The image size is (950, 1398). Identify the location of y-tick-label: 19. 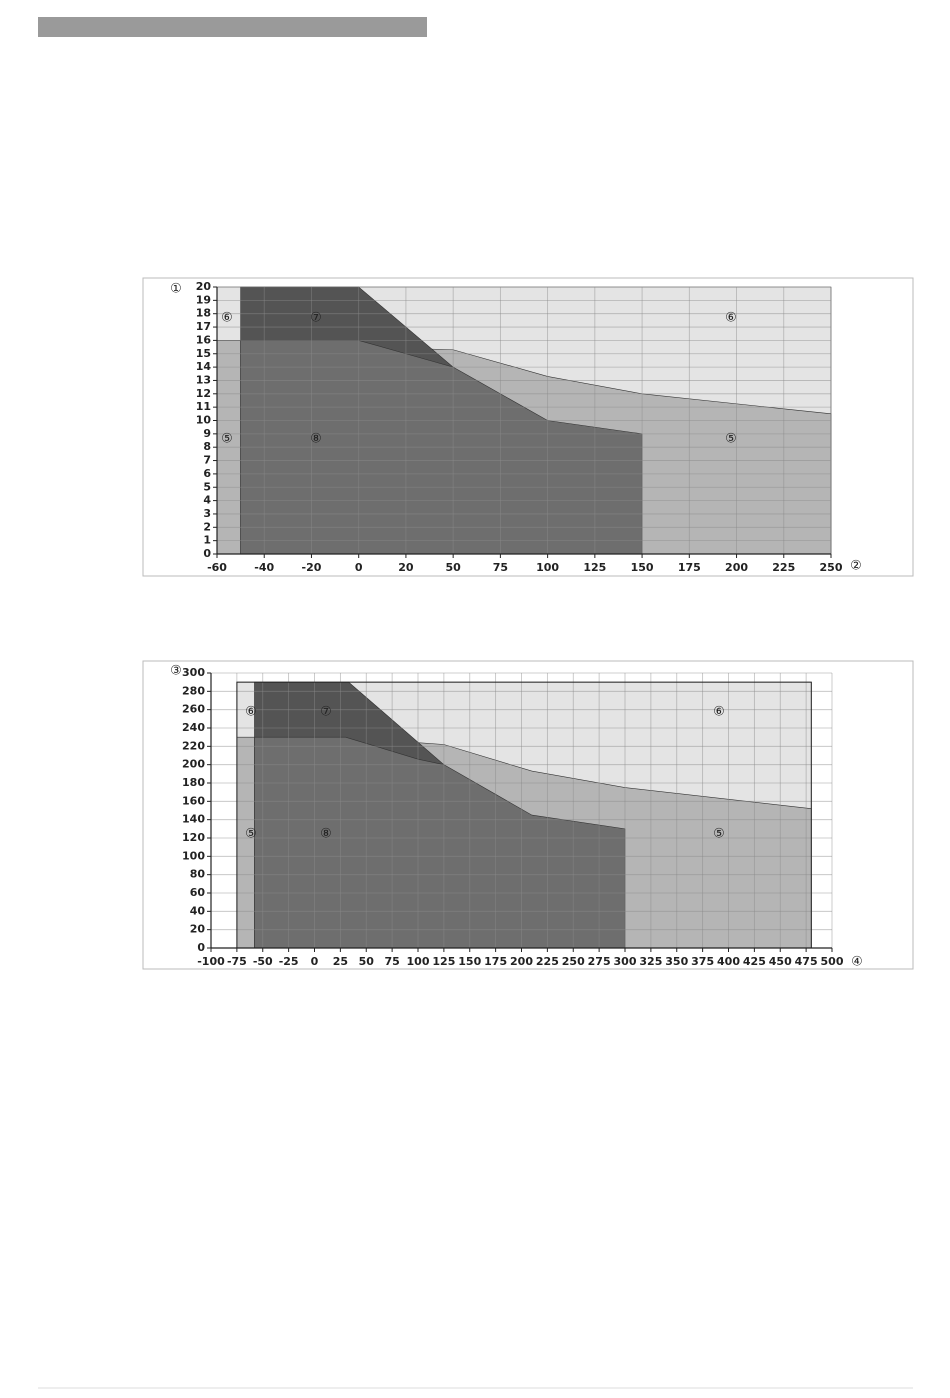
(203, 299).